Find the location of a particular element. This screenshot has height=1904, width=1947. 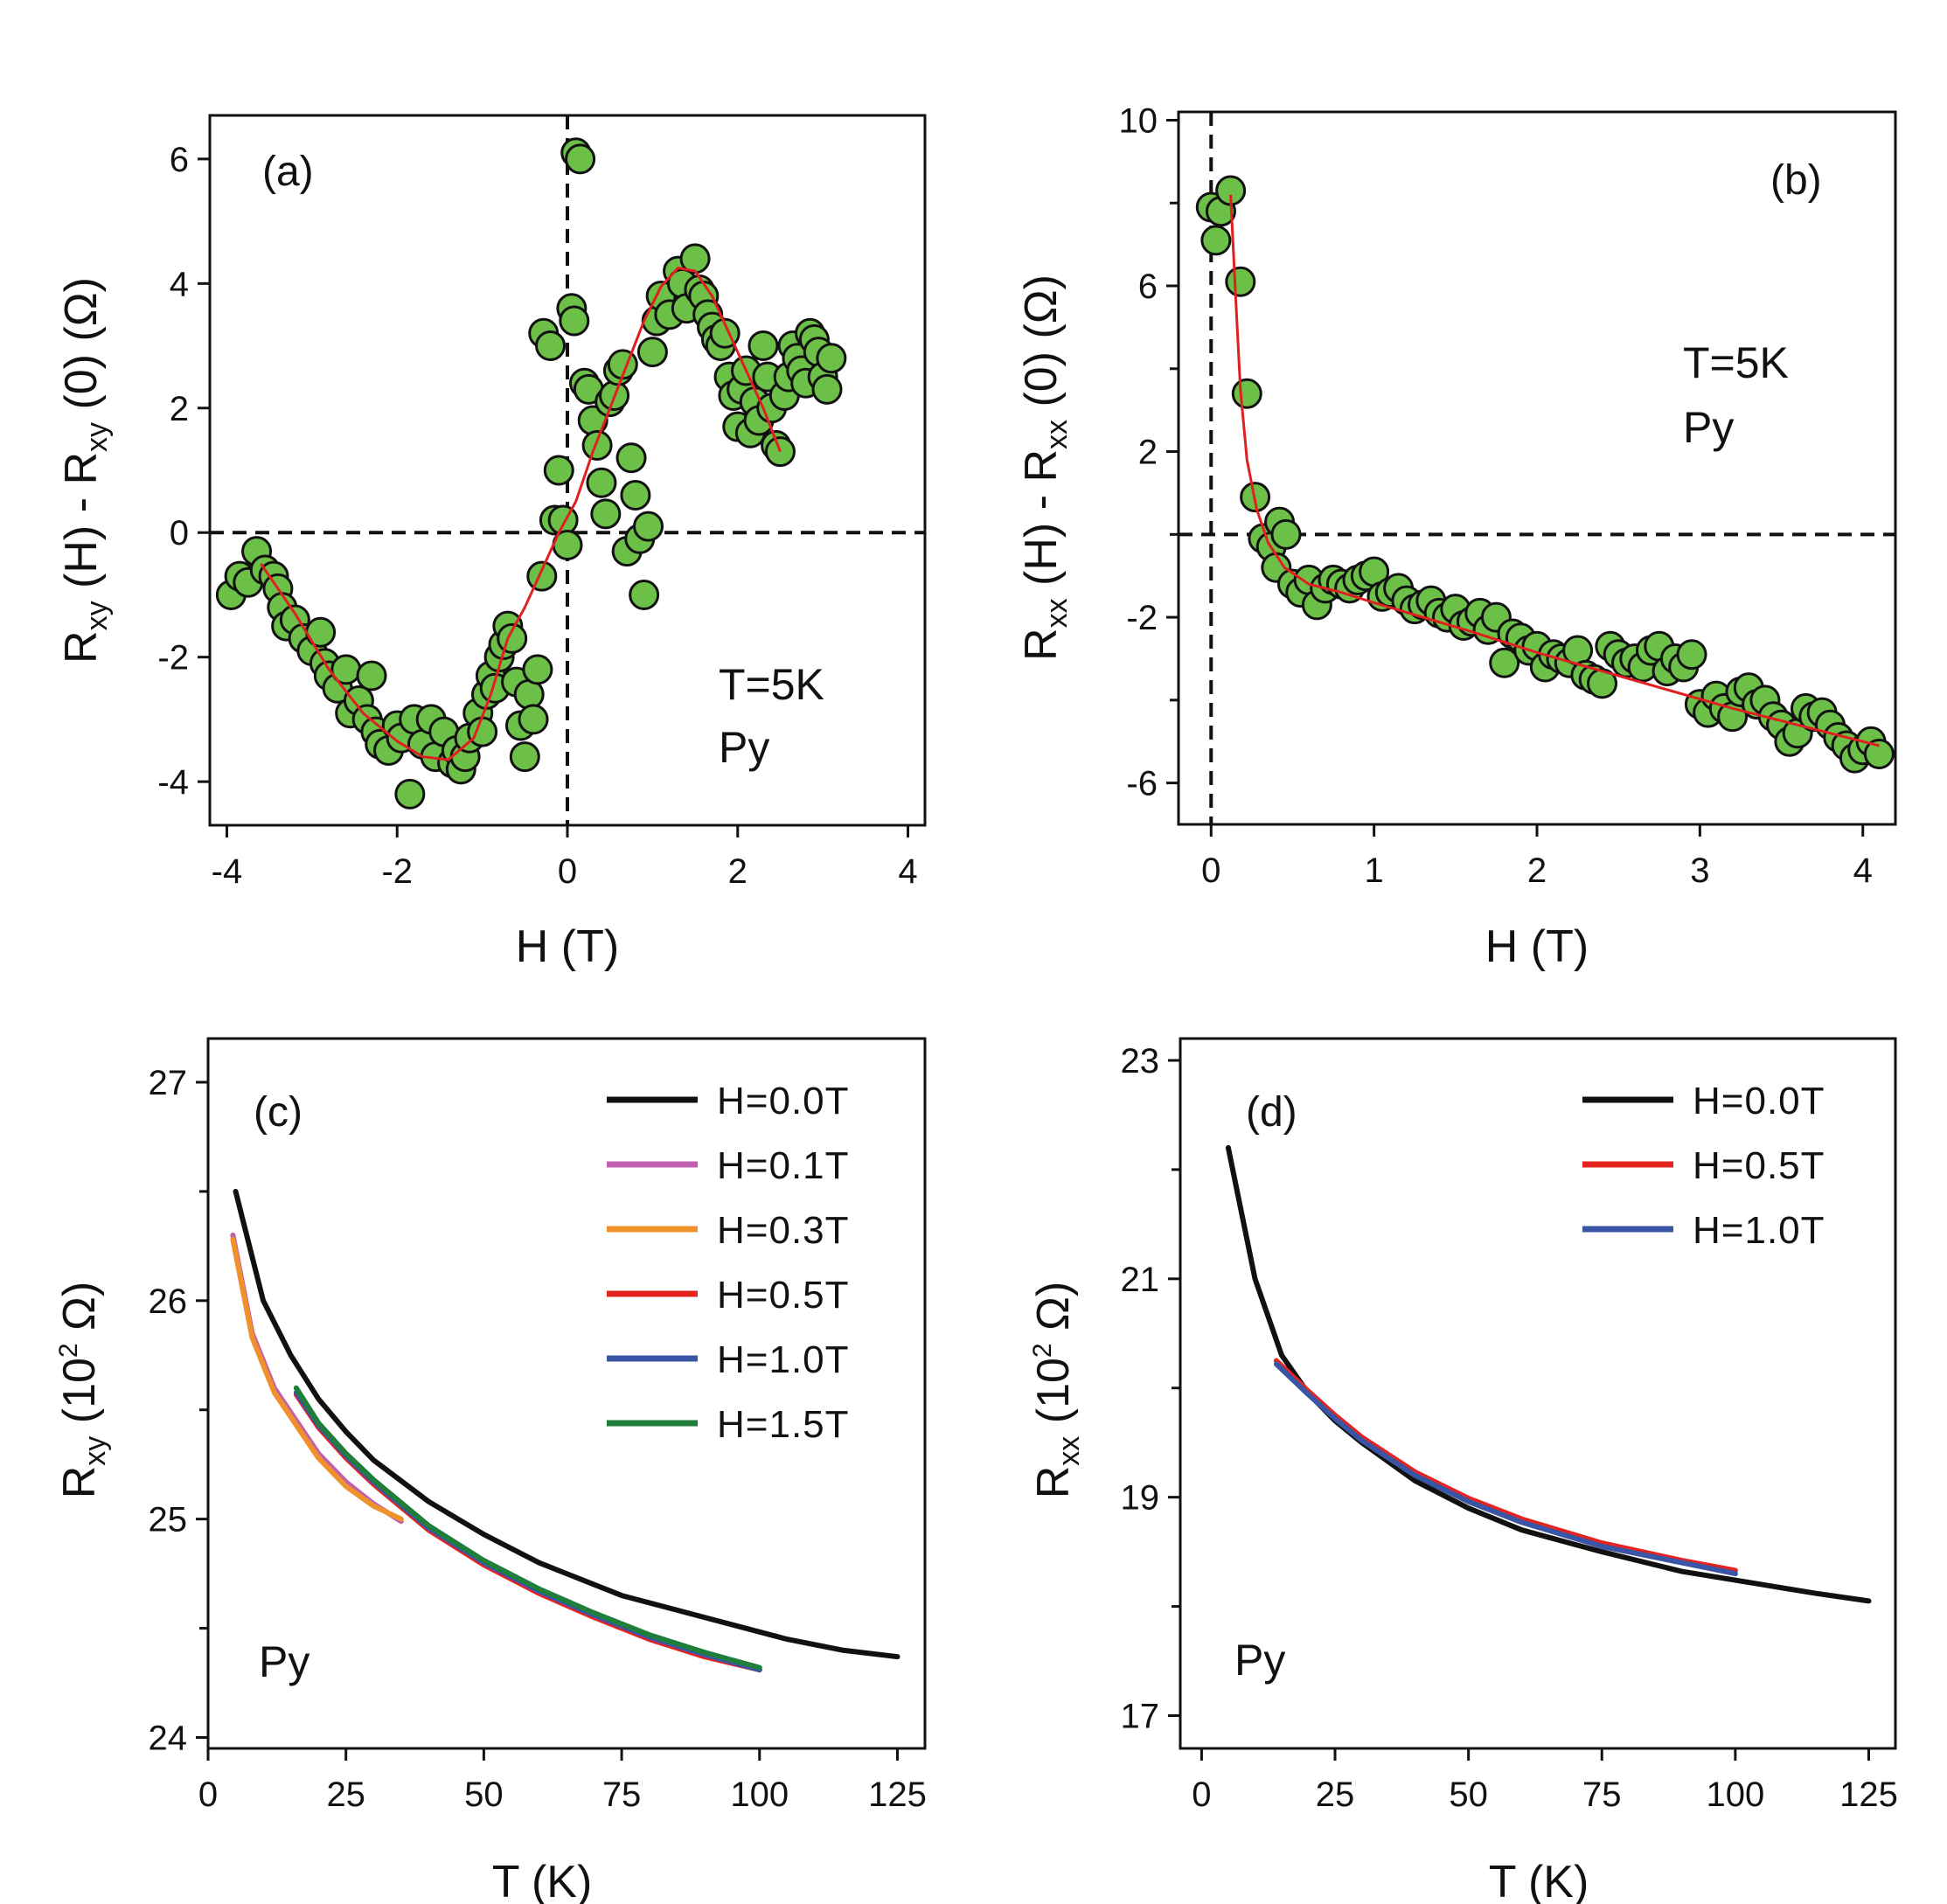

y-tick-label: -6 is located at coordinates (1142, 784).